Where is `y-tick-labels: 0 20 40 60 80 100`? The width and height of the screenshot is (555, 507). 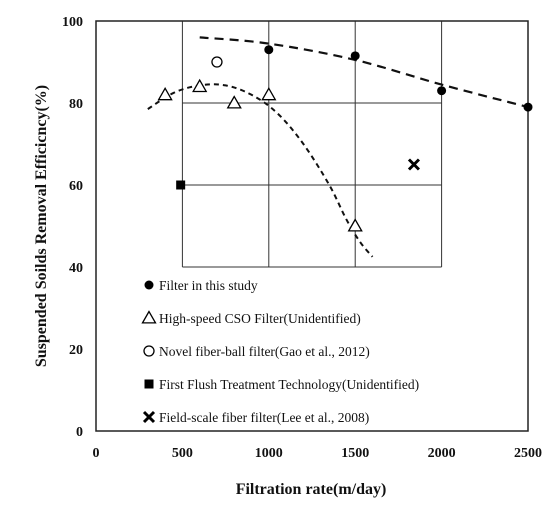 y-tick-labels: 0 20 40 60 80 100 is located at coordinates (72, 227).